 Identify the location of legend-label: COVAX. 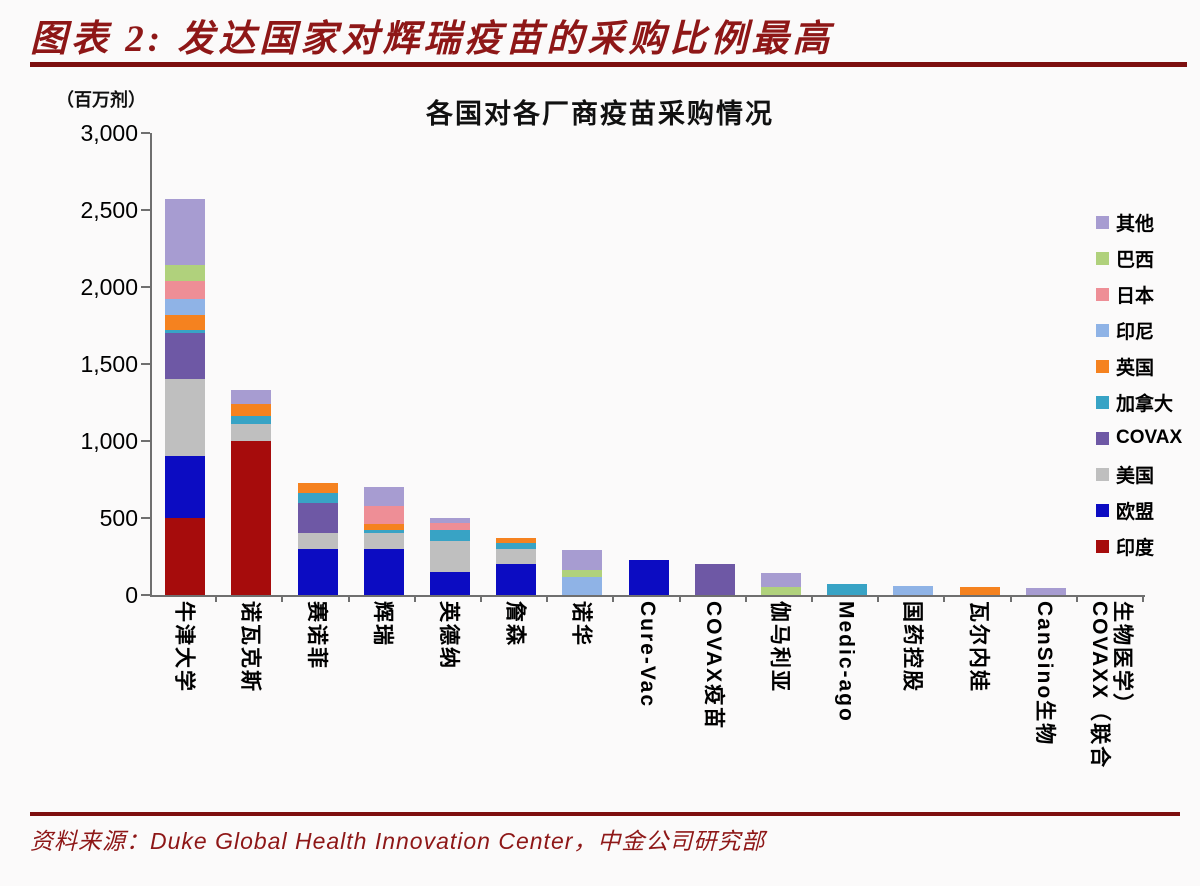
(1149, 437).